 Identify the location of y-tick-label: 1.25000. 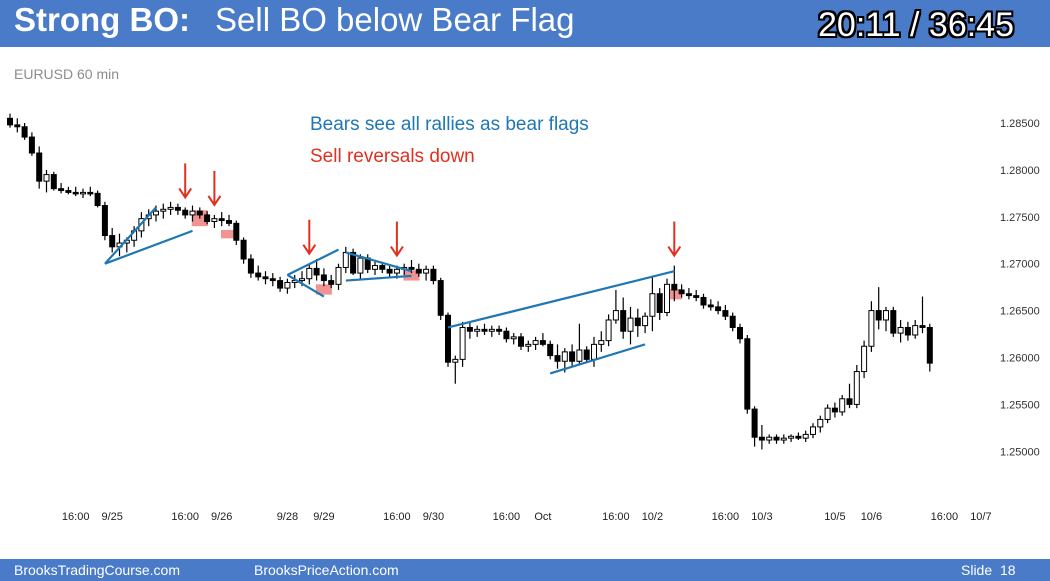
(1020, 452).